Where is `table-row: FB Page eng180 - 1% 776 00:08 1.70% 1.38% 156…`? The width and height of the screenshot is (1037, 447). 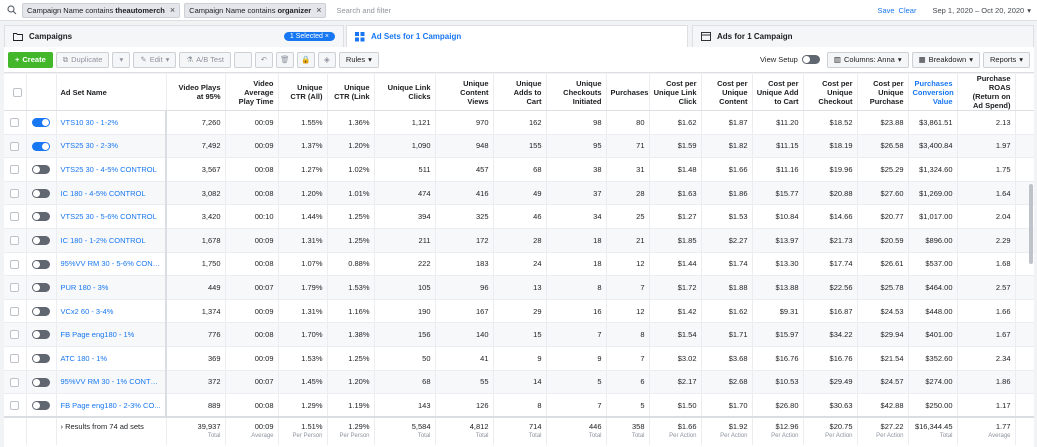 table-row: FB Page eng180 - 1% 776 00:08 1.70% 1.38% 156… is located at coordinates (519, 334).